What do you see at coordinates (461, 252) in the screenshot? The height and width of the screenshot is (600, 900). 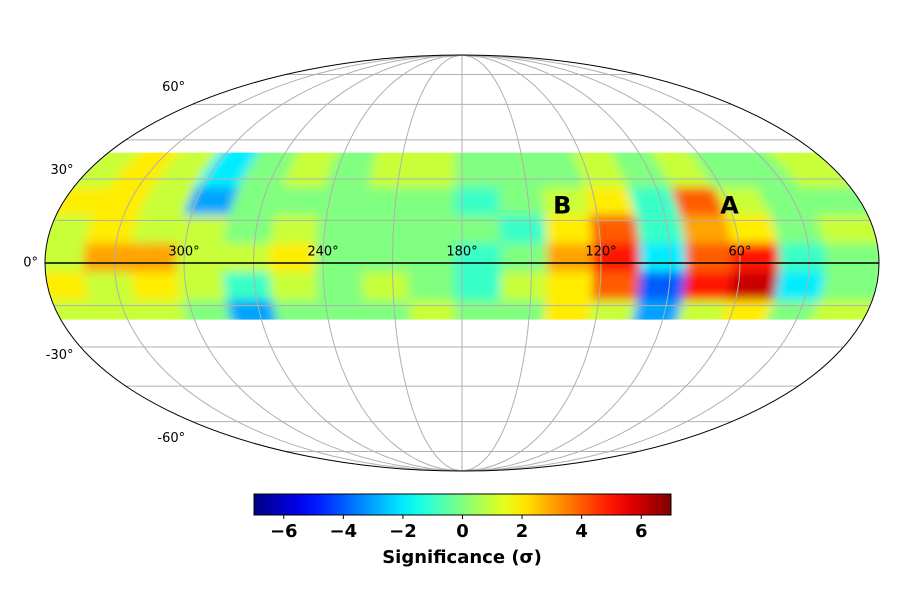 I see `x-tick-label: 180°` at bounding box center [461, 252].